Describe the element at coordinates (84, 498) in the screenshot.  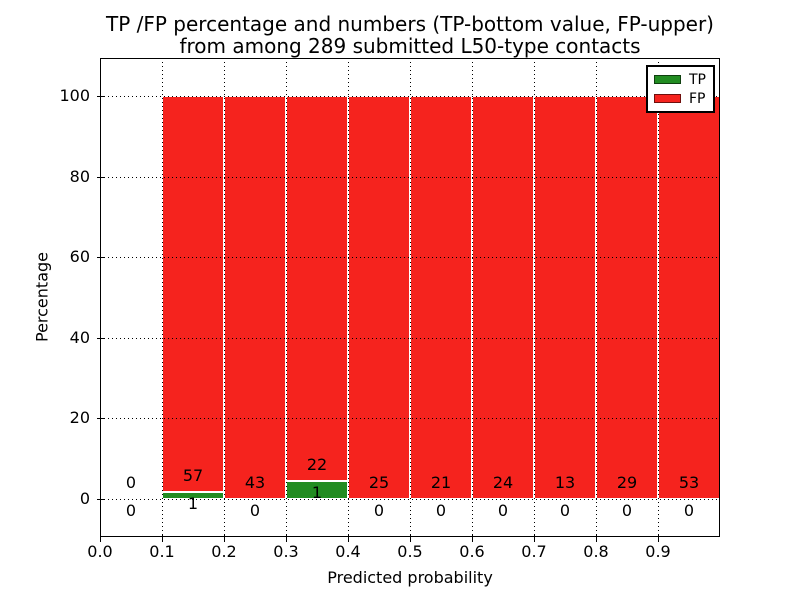
I see `y-tick-label: 0` at that location.